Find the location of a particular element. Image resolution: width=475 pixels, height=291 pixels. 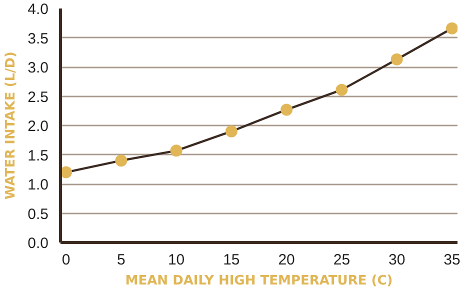

y-tick-label: 2.0 is located at coordinates (38, 126).